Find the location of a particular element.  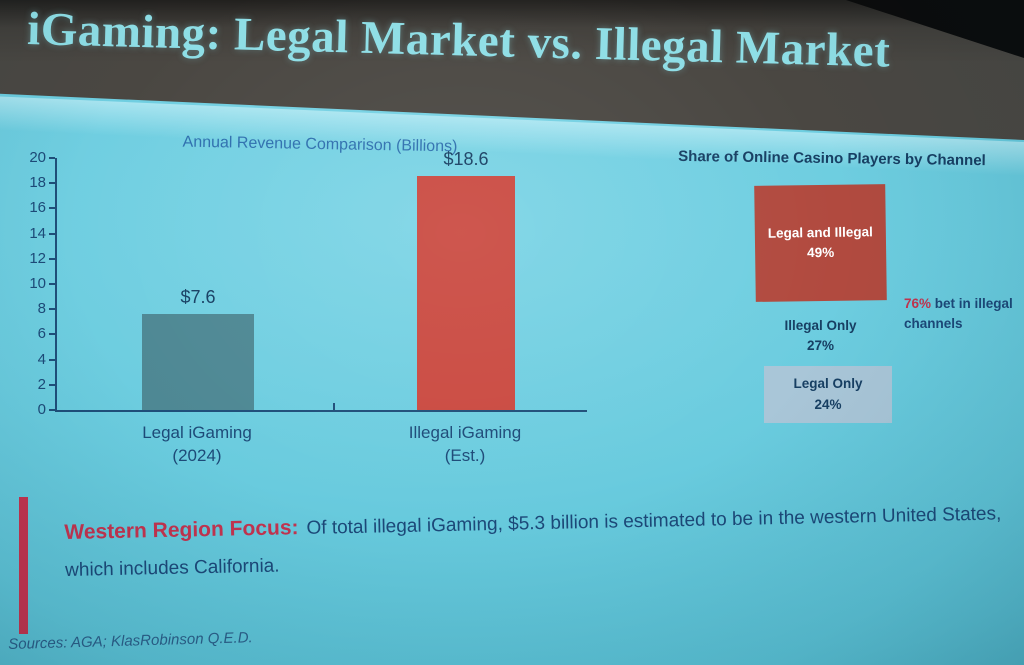

category-label-line1: Illegal iGaming is located at coordinates (465, 432).